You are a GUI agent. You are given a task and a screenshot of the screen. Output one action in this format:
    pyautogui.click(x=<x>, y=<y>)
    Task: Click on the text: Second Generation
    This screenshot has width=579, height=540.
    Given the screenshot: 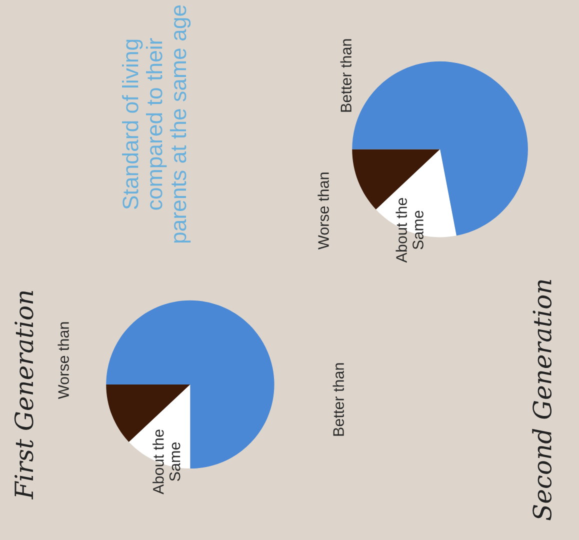 What is the action you would take?
    pyautogui.click(x=542, y=400)
    